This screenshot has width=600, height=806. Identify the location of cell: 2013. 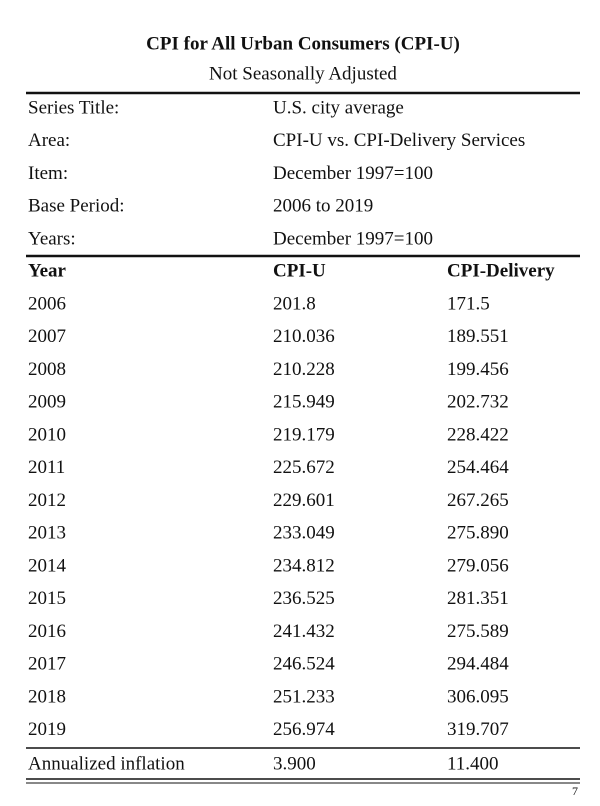
(47, 533).